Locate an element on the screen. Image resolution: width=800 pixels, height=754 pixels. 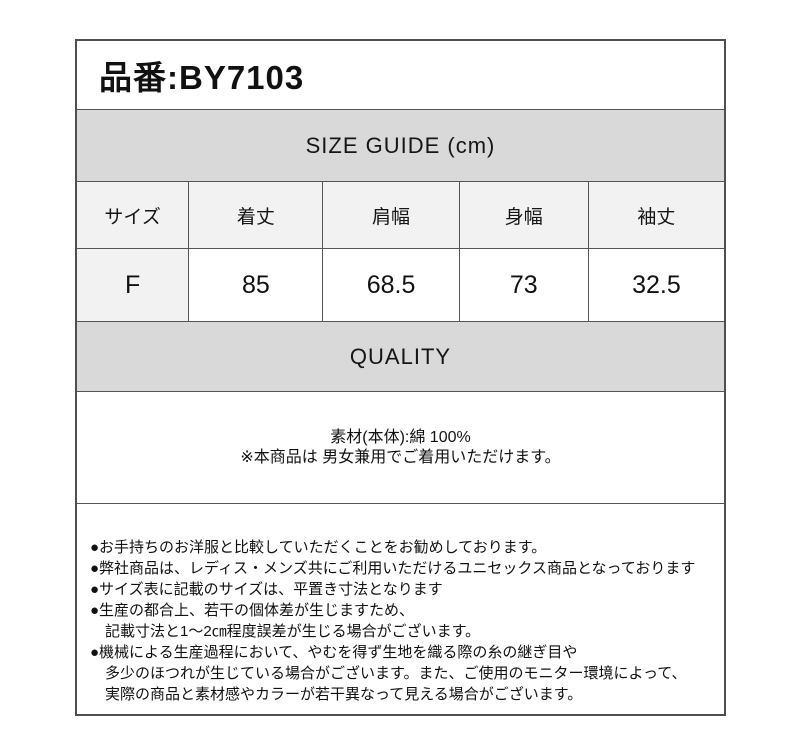
column-header-label: 袖丈 is located at coordinates (656, 217).